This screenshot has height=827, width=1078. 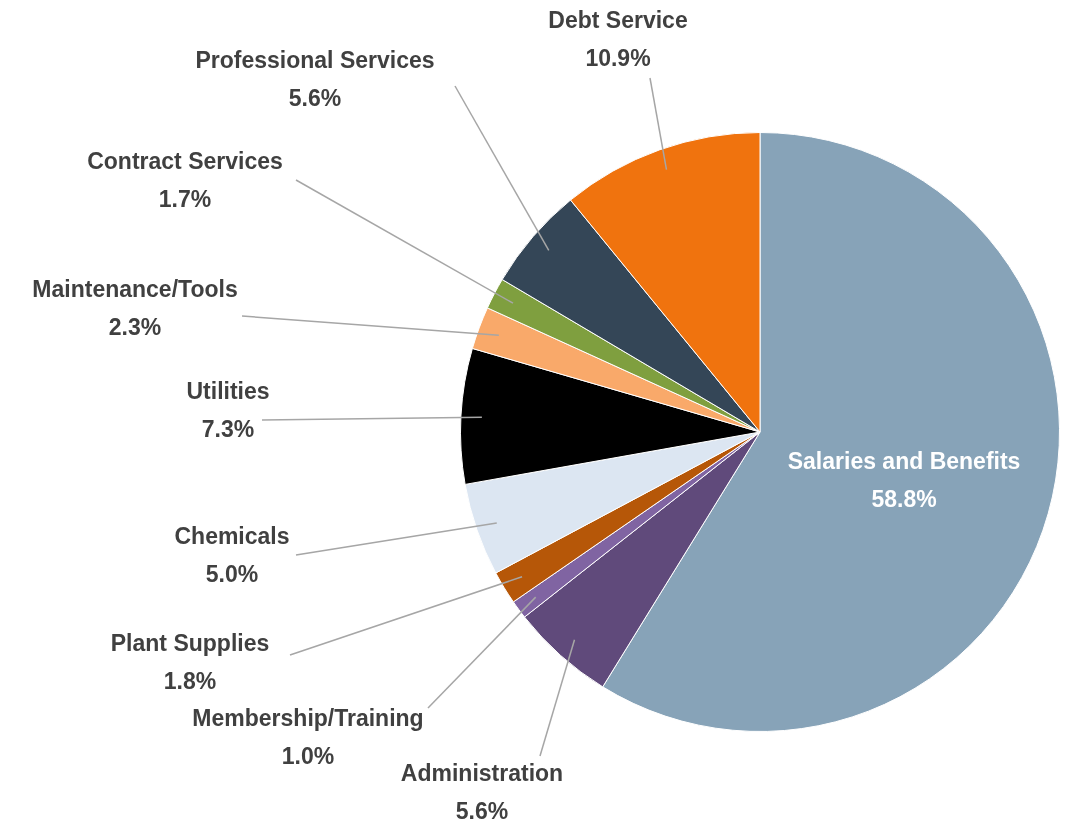 I want to click on slice-label: Maintenance/Tools, so click(x=135, y=289).